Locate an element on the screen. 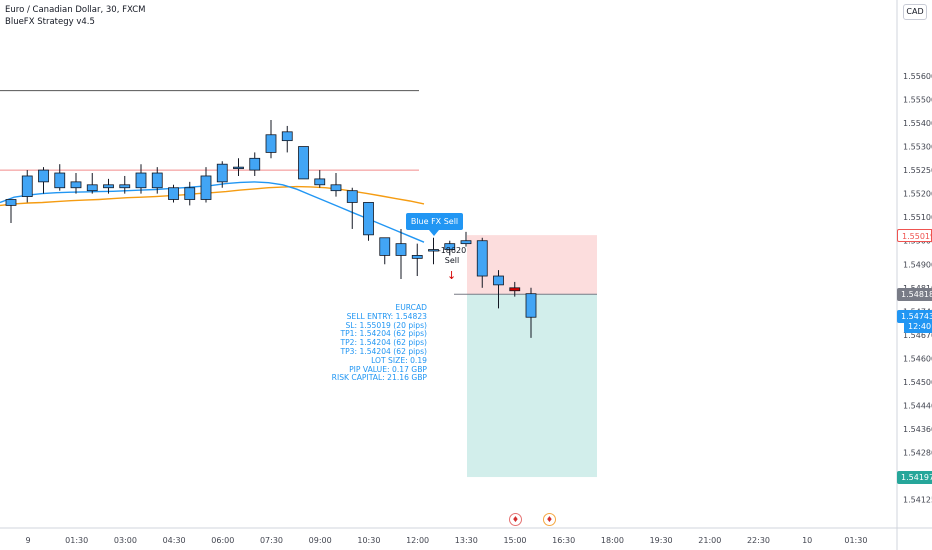 The image size is (932, 550). time-tick-label: 13:30 is located at coordinates (466, 540).